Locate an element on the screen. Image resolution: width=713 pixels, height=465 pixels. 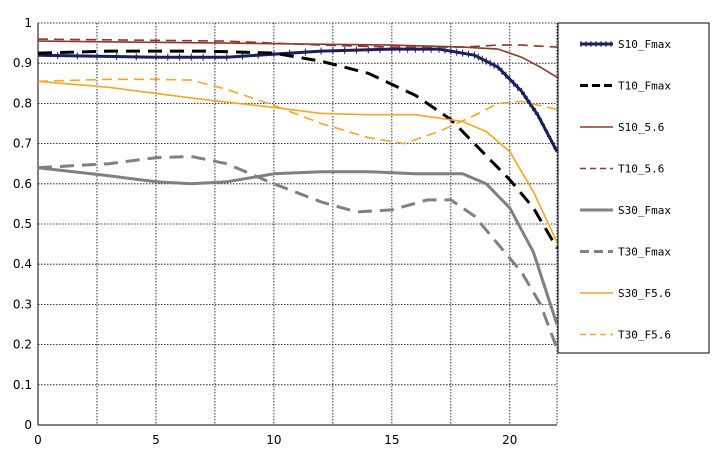
y-tick-label: 0.5 is located at coordinates (22, 224).